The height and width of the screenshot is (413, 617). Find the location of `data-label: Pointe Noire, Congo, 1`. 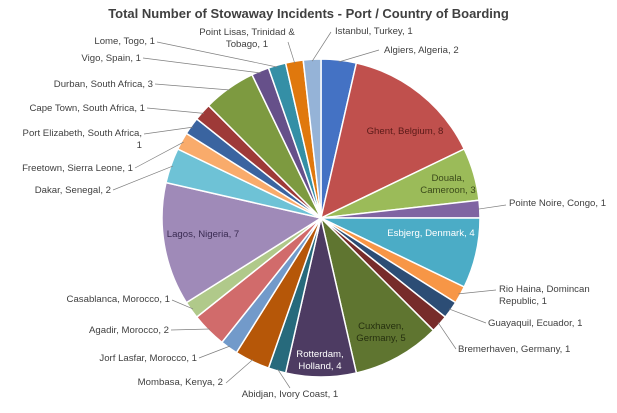

data-label: Pointe Noire, Congo, 1 is located at coordinates (557, 203).